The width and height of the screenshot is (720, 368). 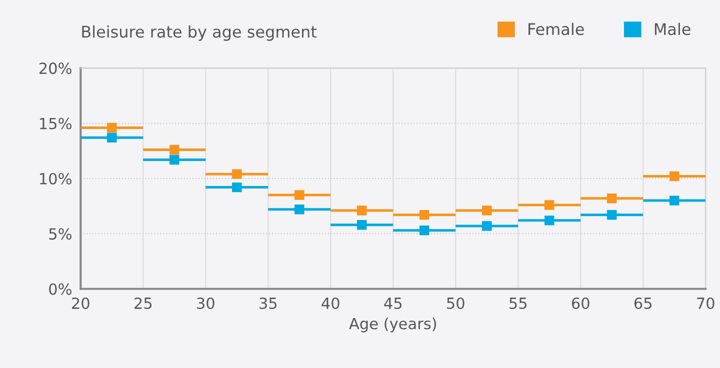 I want to click on x-tick-label: 40, so click(x=331, y=303).